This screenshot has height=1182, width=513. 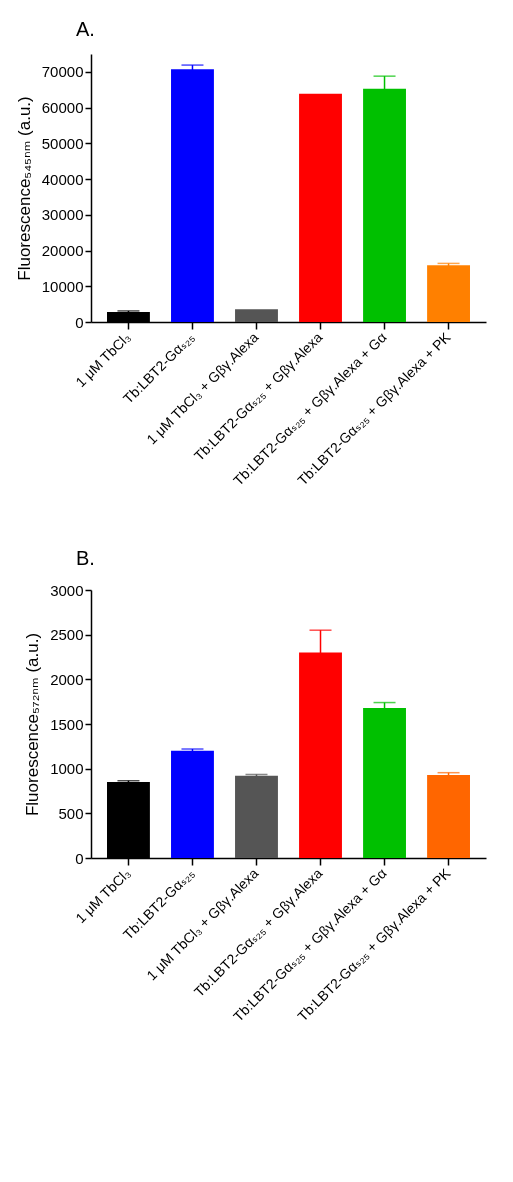 I want to click on y-tick-label: 70000, so click(x=62, y=72).